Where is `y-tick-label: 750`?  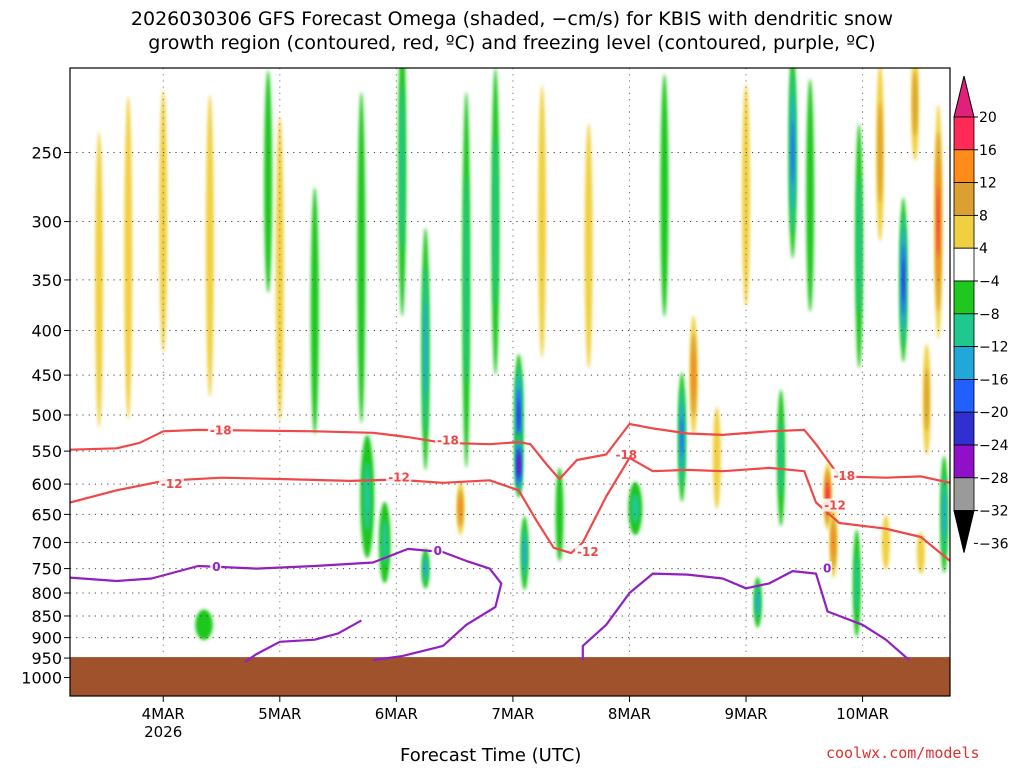
y-tick-label: 750 is located at coordinates (46, 569).